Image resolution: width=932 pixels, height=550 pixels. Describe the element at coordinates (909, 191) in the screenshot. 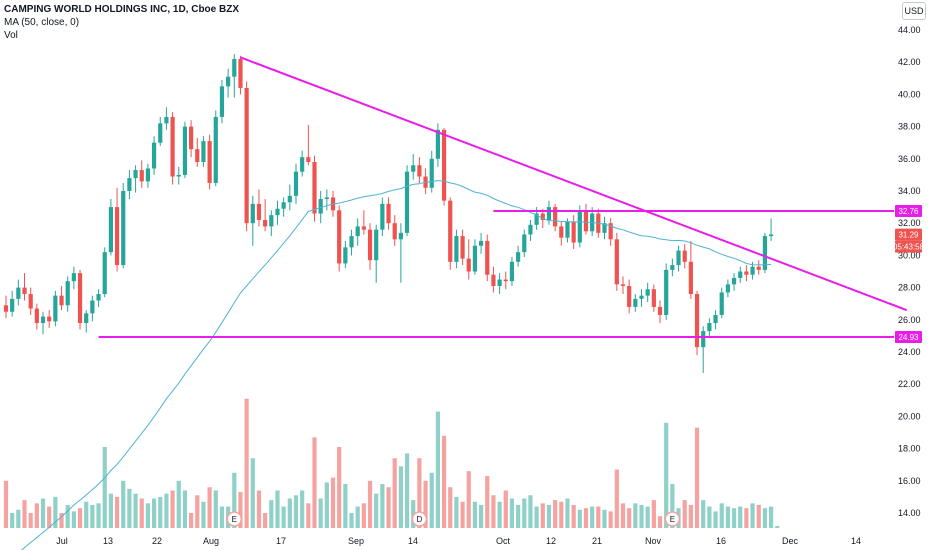

I see `y-tick-label: 34.00` at that location.